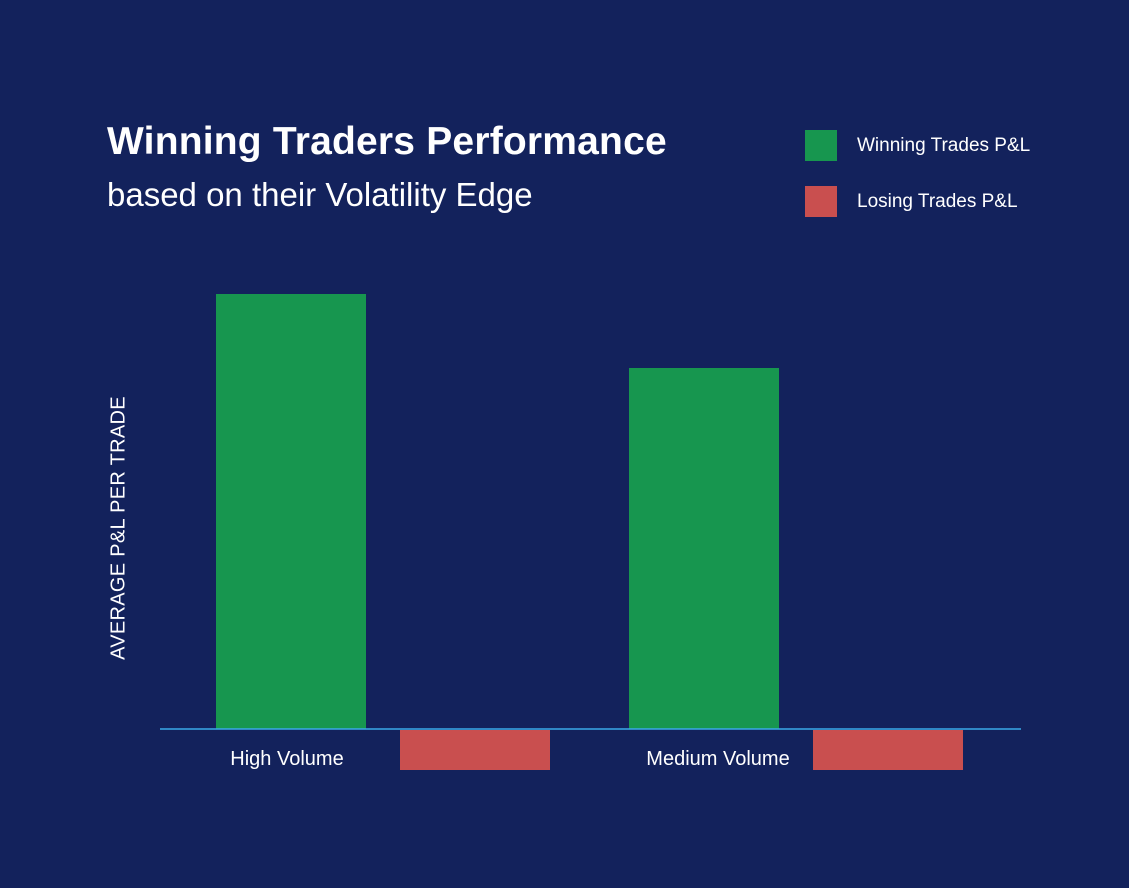 Image resolution: width=1129 pixels, height=888 pixels. What do you see at coordinates (387, 141) in the screenshot?
I see `chart-title: Winning Traders Performance` at bounding box center [387, 141].